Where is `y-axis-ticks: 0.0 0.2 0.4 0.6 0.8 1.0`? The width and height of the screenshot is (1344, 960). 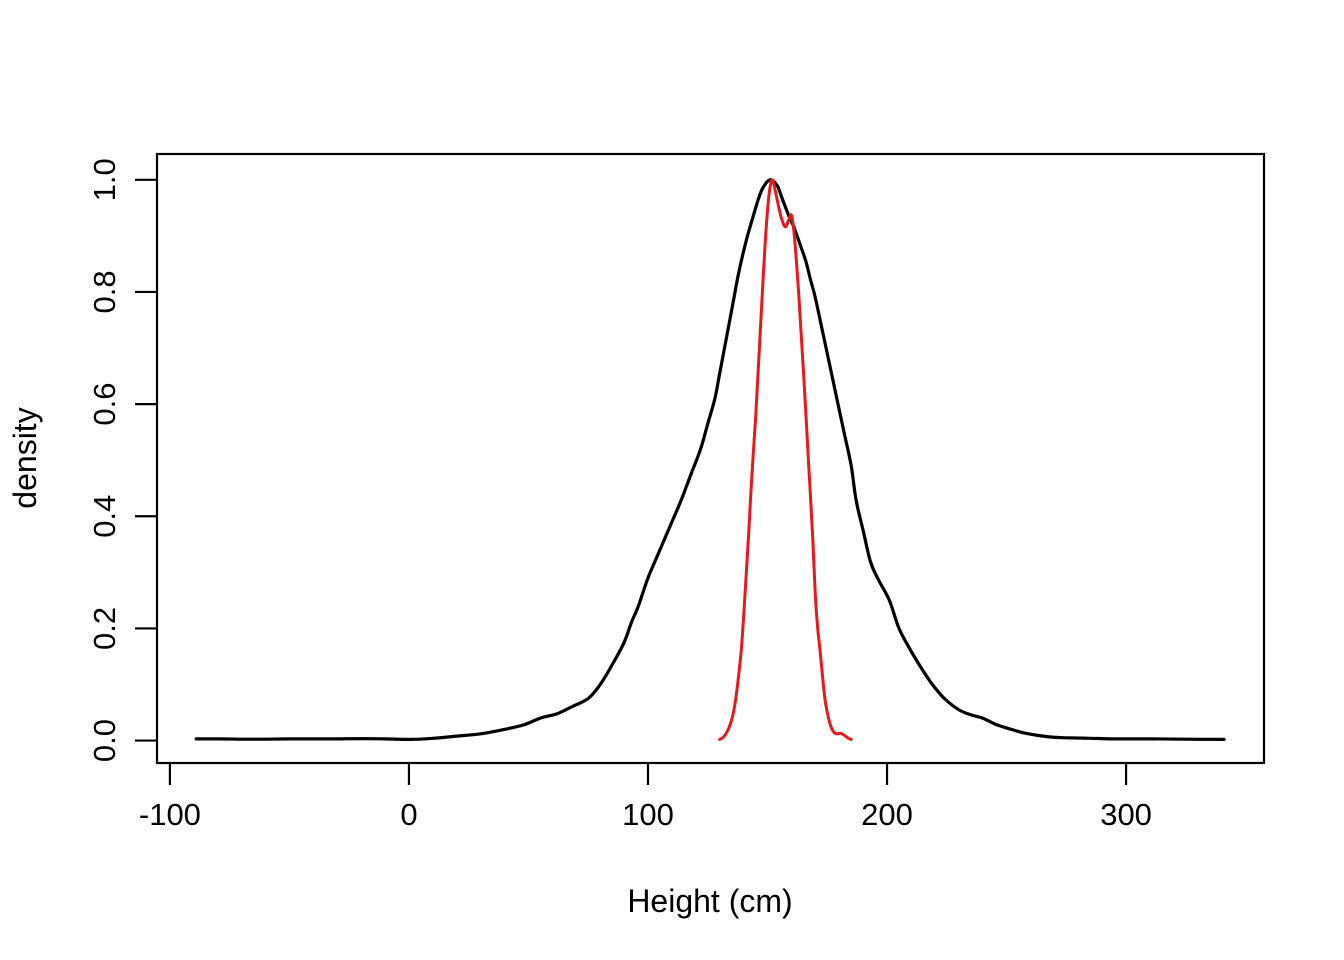 y-axis-ticks: 0.0 0.2 0.4 0.6 0.8 1.0 is located at coordinates (122, 460).